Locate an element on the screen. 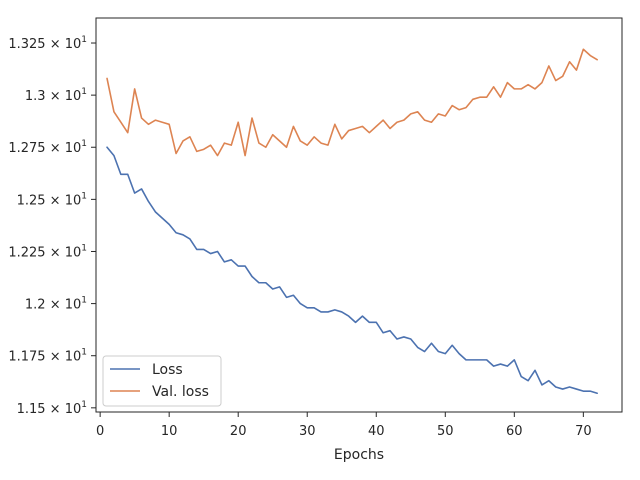 The height and width of the screenshot is (480, 640). y-tick-label: 1.175 × 10¹ is located at coordinates (47, 356).